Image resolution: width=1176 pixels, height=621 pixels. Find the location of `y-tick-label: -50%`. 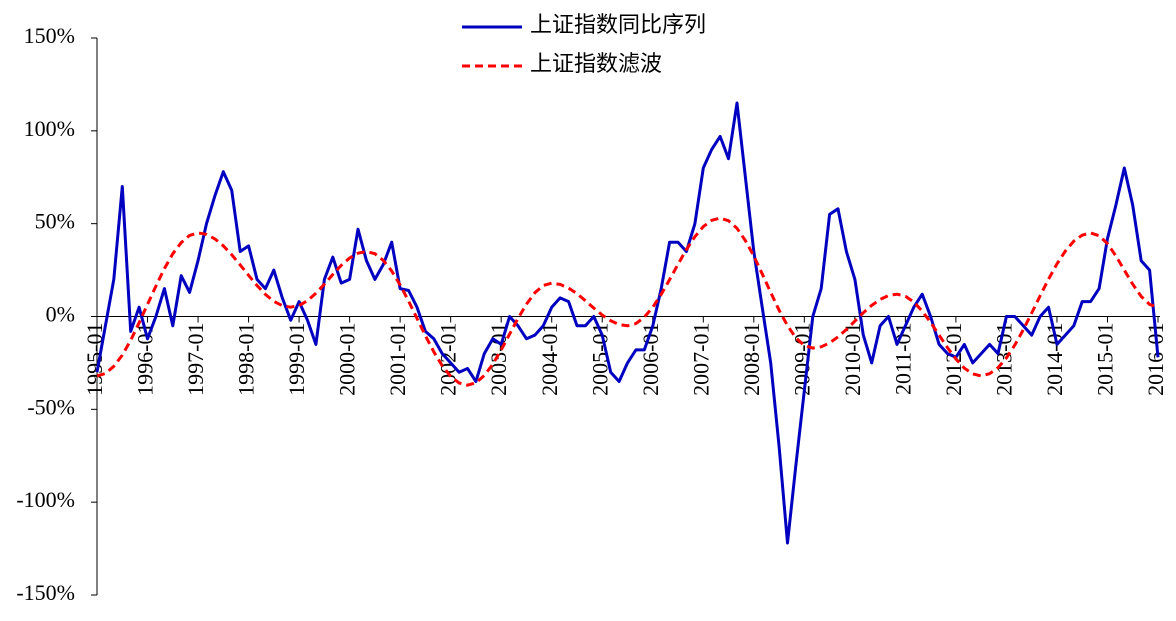

y-tick-label: -50% is located at coordinates (51, 406).